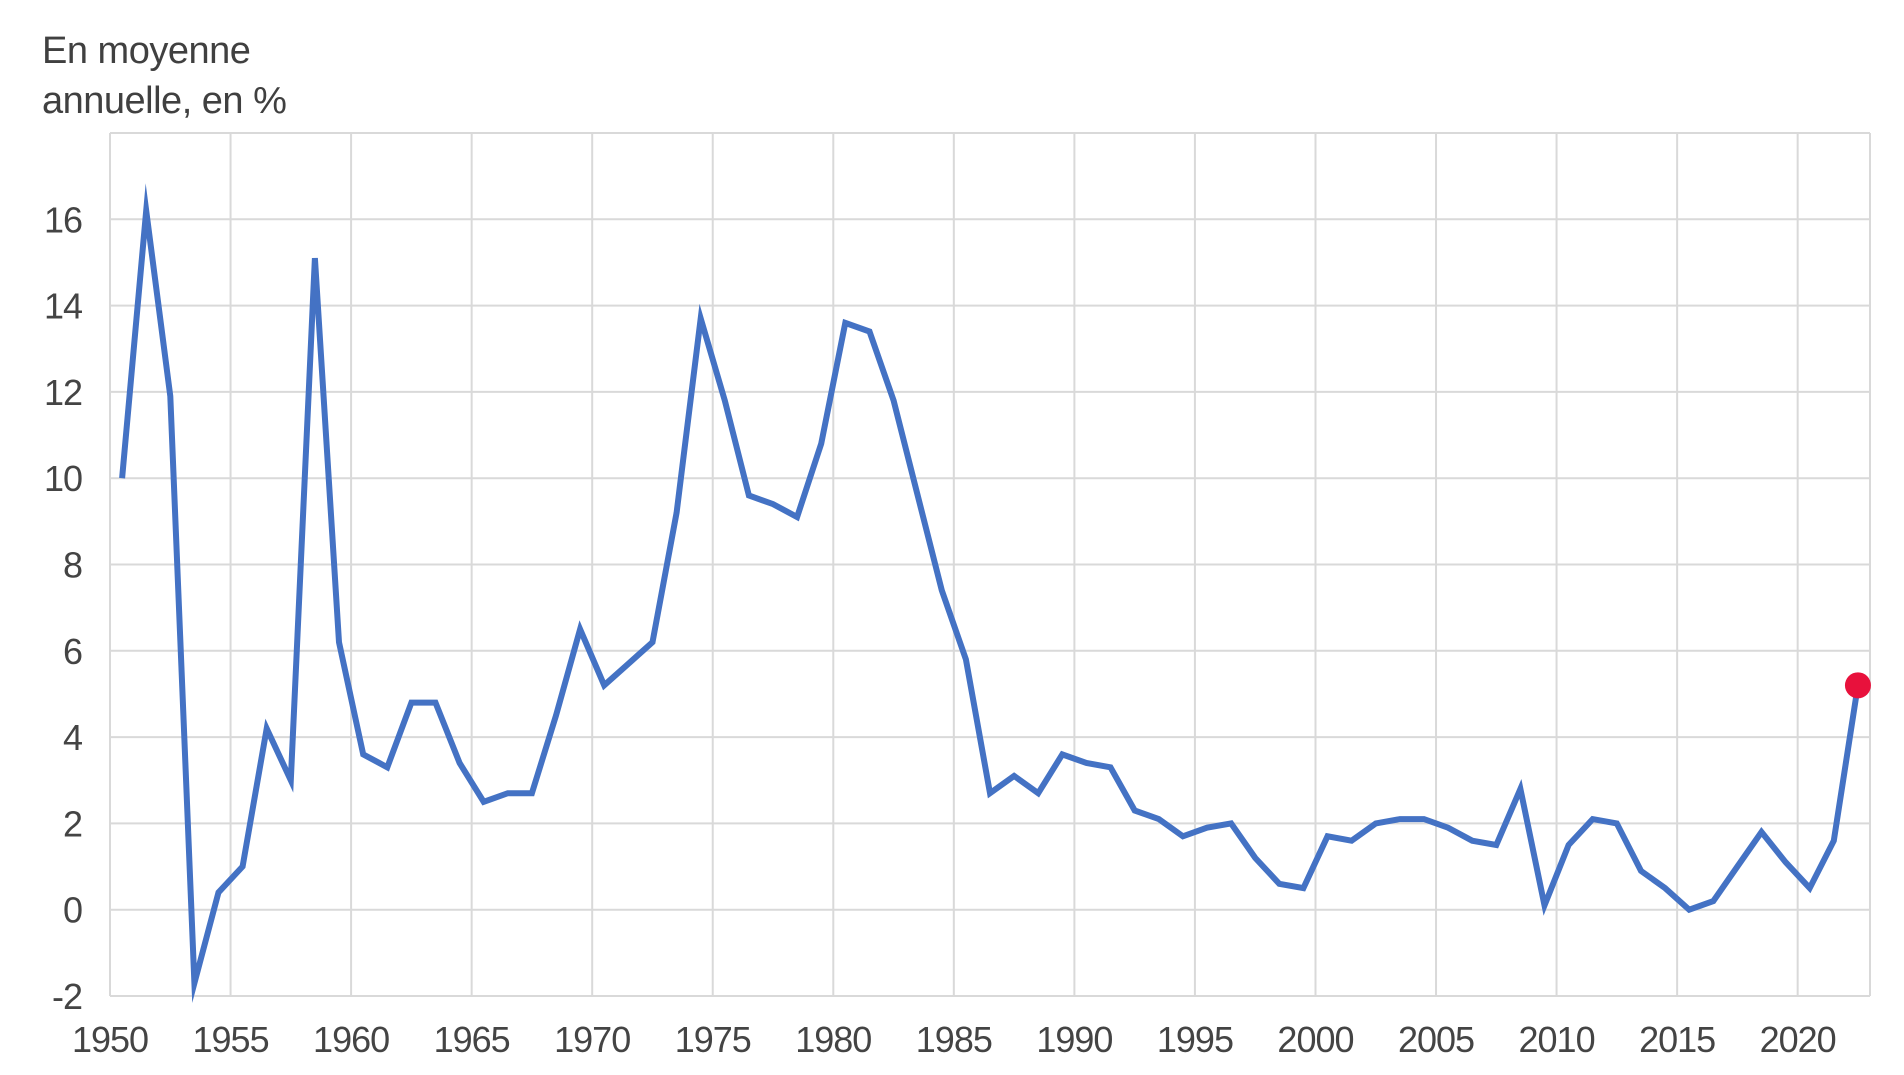  I want to click on x-tick-label: 1970, so click(592, 1039).